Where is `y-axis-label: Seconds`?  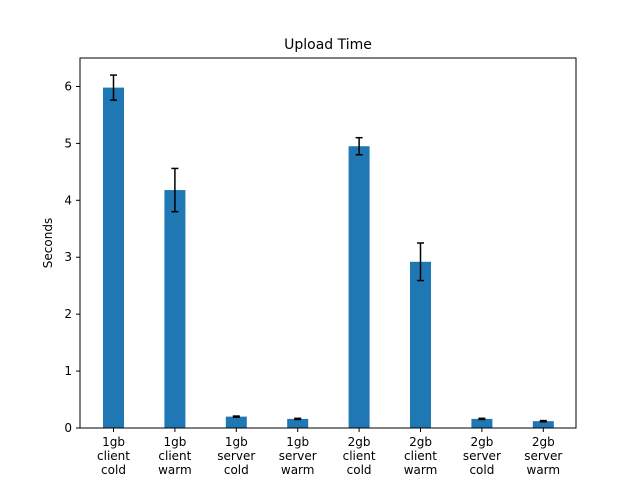 y-axis-label: Seconds is located at coordinates (48, 243).